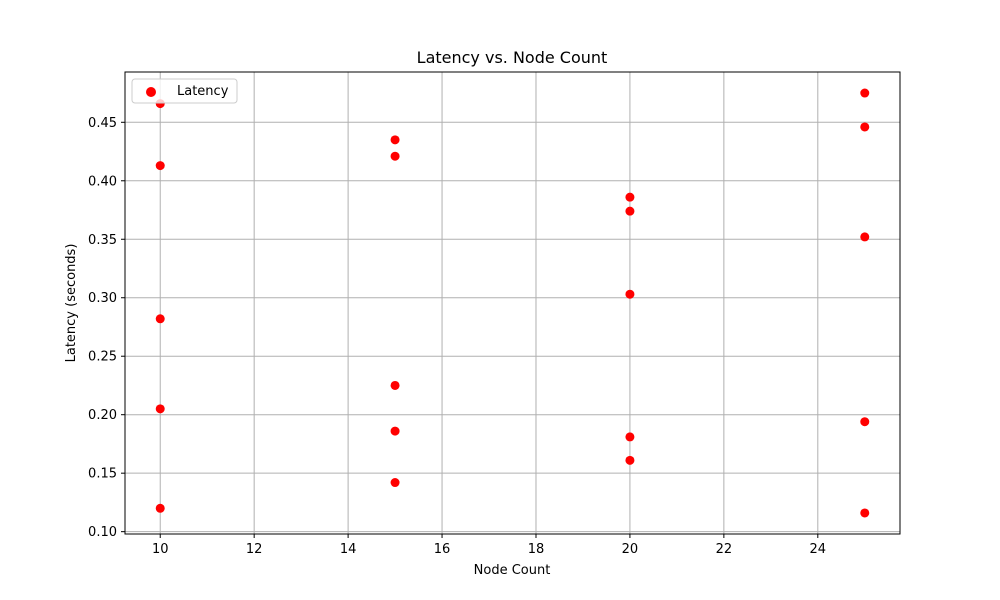 The width and height of the screenshot is (1000, 600). I want to click on y-tick-label: 0.20, so click(102, 415).